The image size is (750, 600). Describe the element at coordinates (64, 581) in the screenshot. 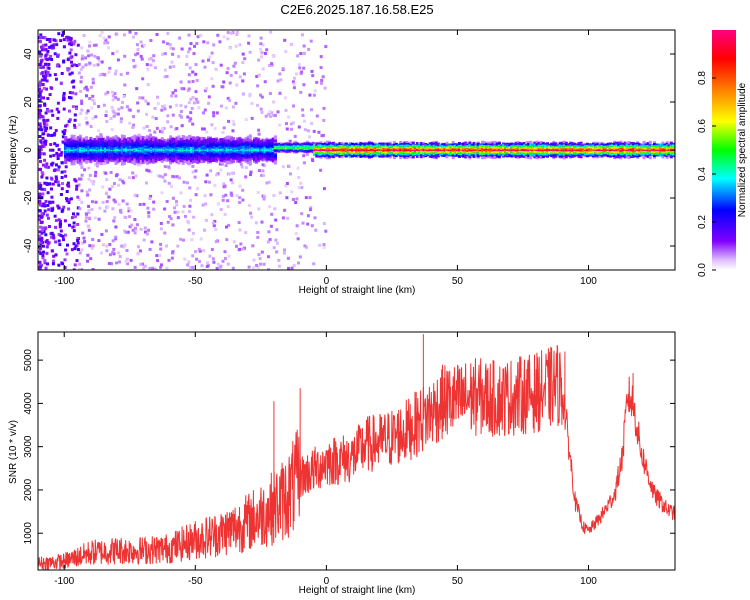

I see `x-tick-label: -100` at that location.